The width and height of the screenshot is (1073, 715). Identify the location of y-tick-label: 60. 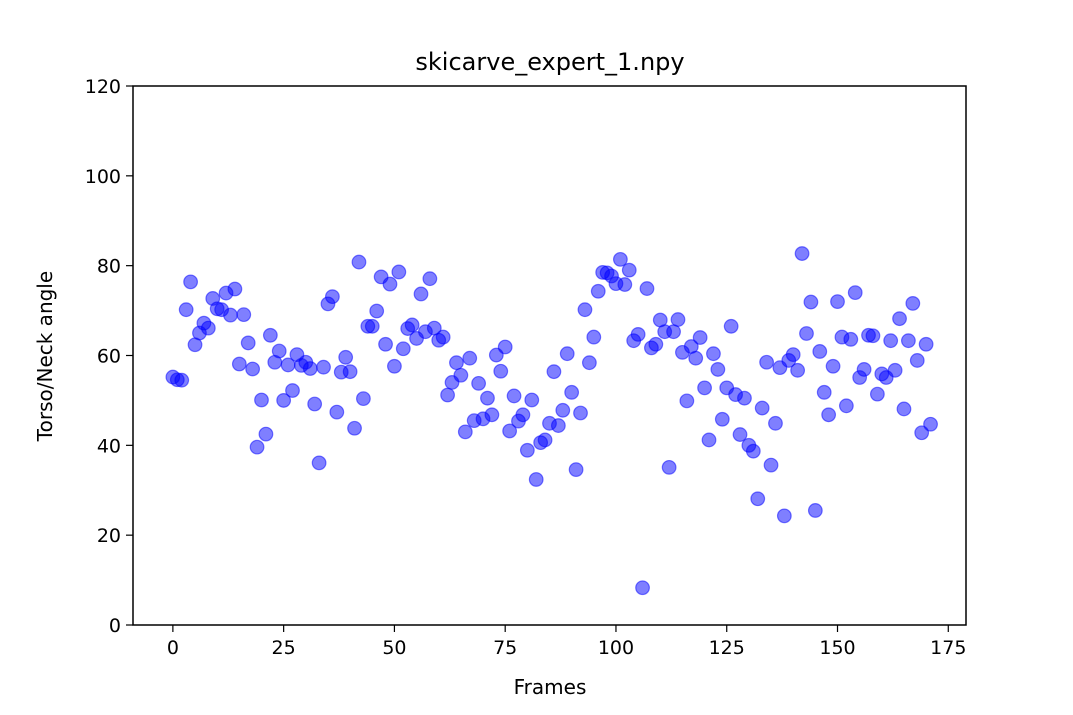
(109, 357).